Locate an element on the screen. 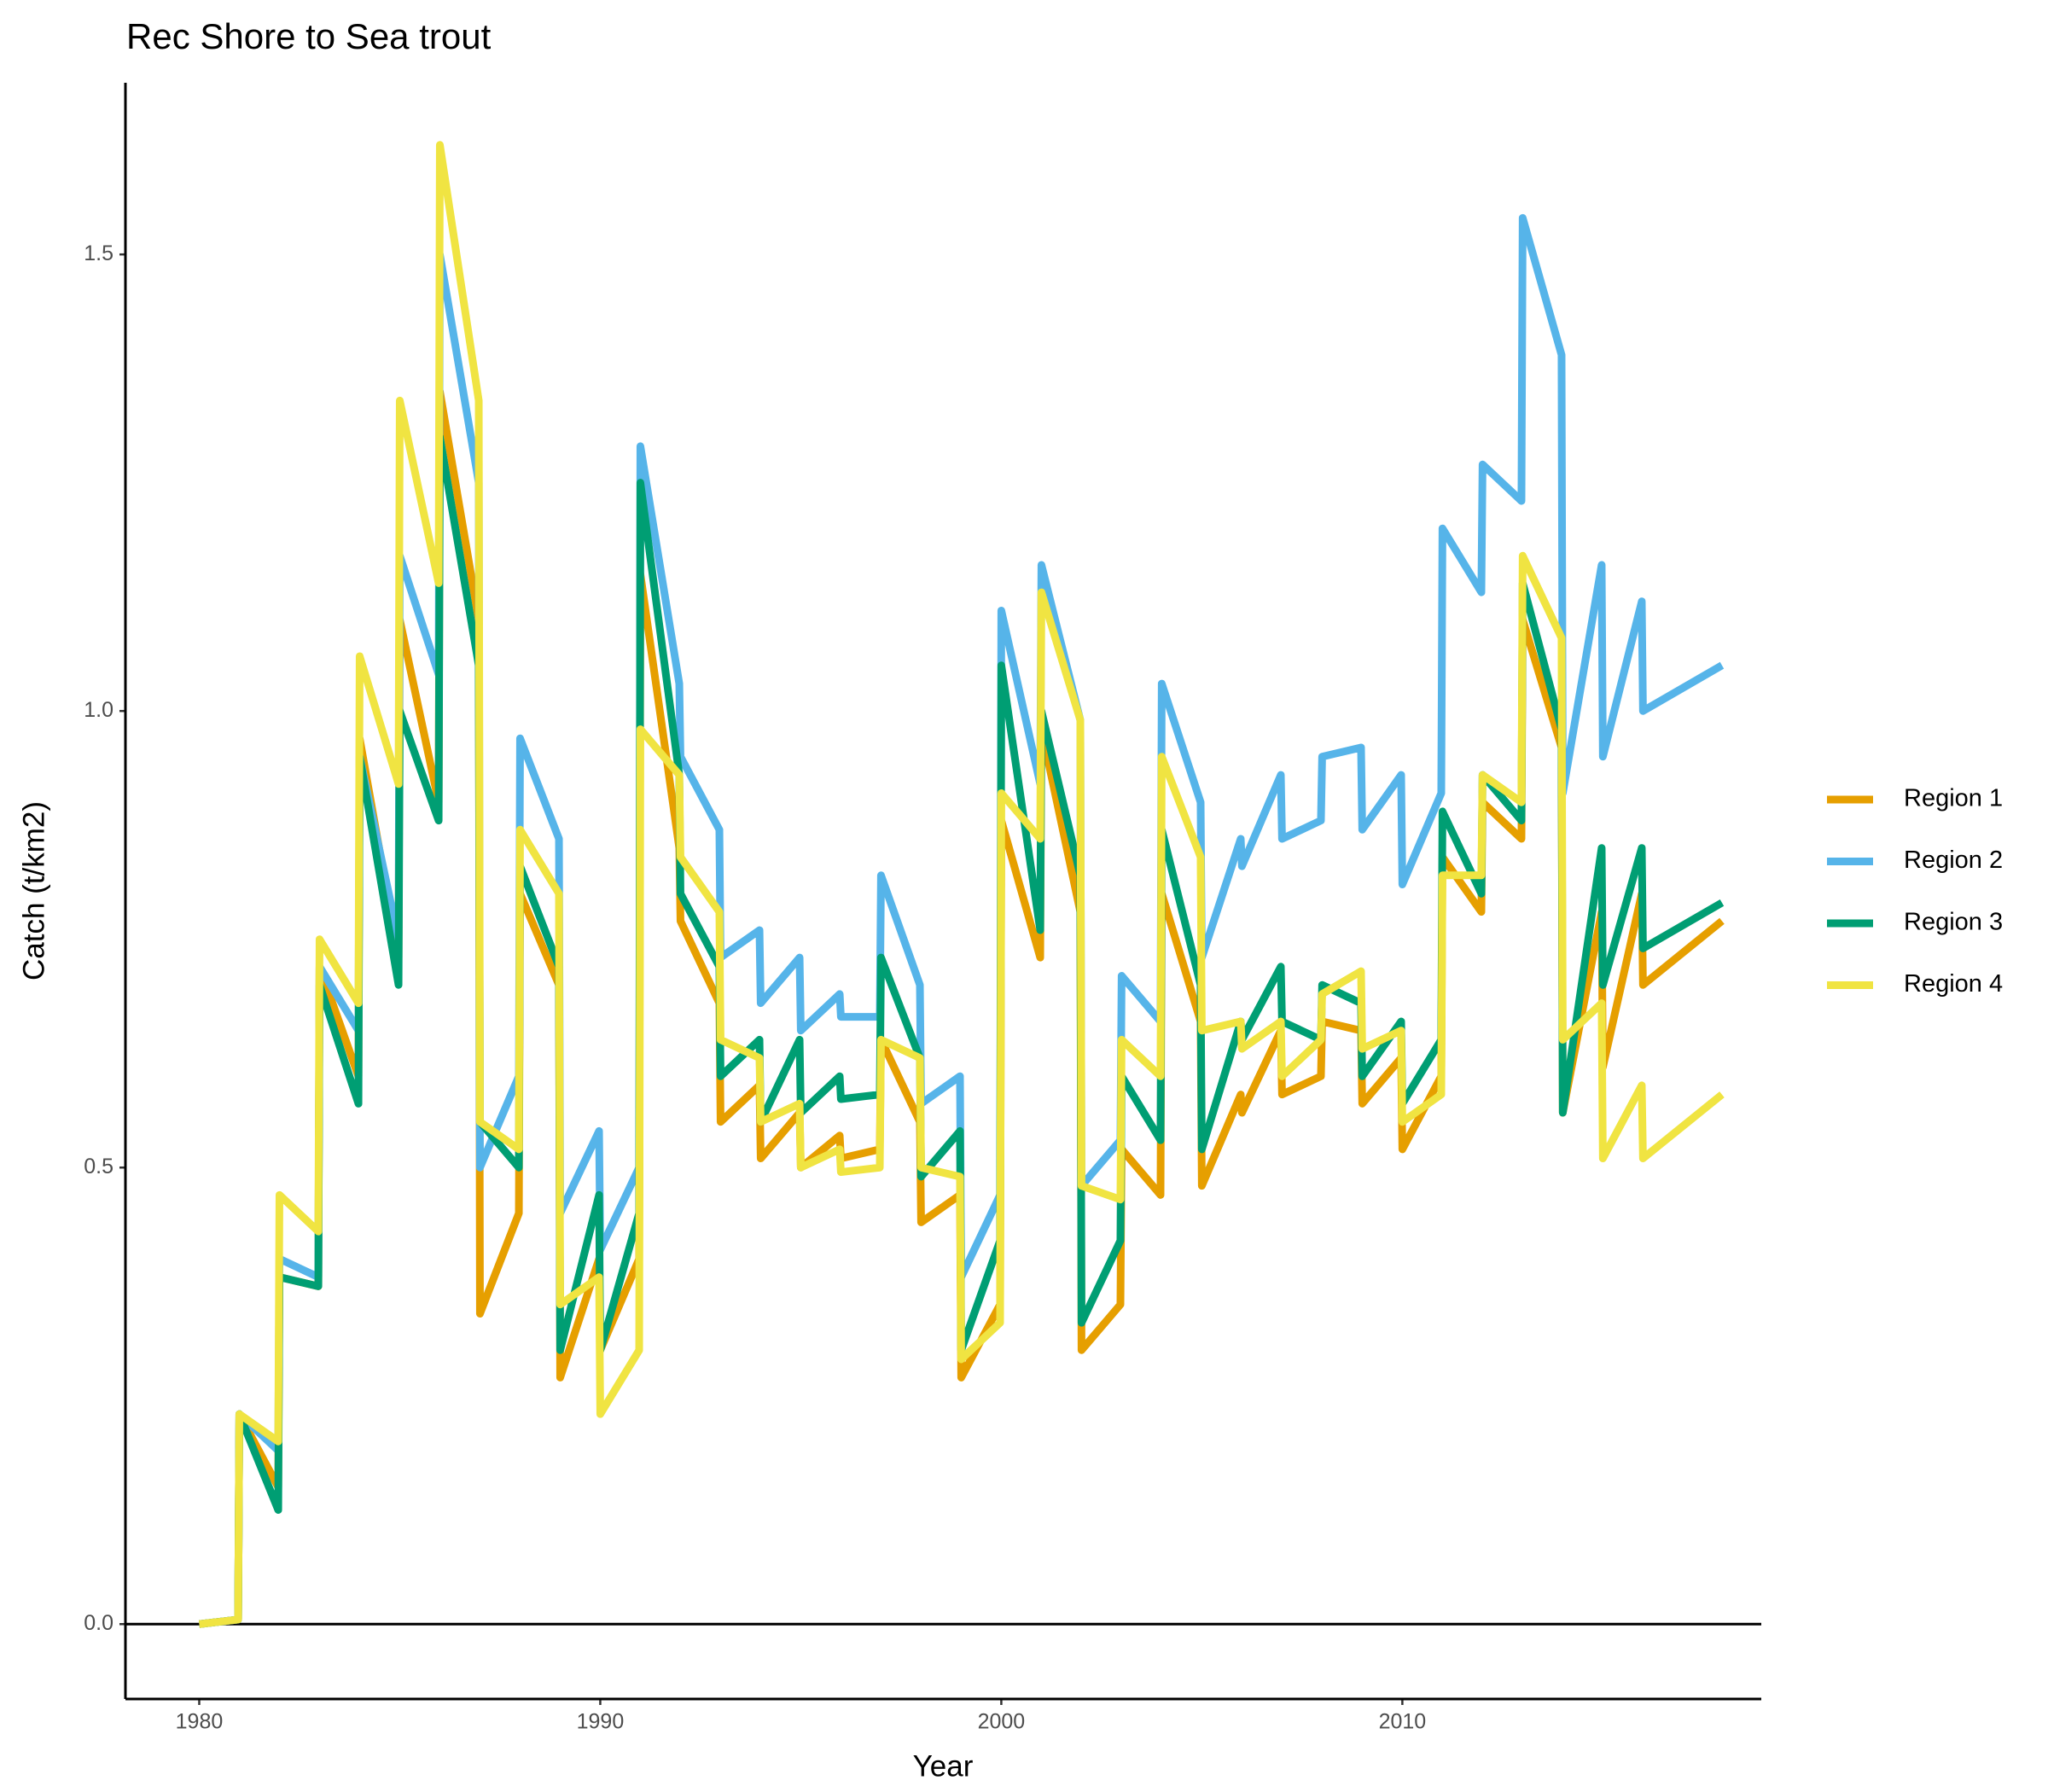 The image size is (2048, 1792). x-tick-label: 1990 is located at coordinates (601, 1722).